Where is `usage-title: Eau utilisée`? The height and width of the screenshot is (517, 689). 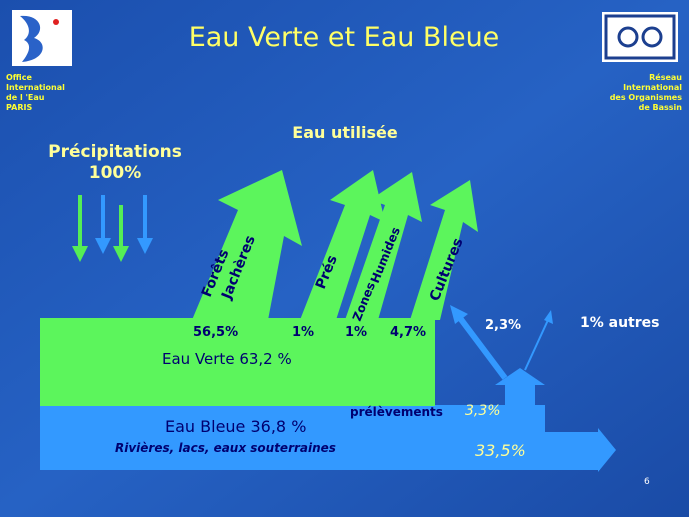 usage-title: Eau utilisée is located at coordinates (345, 132).